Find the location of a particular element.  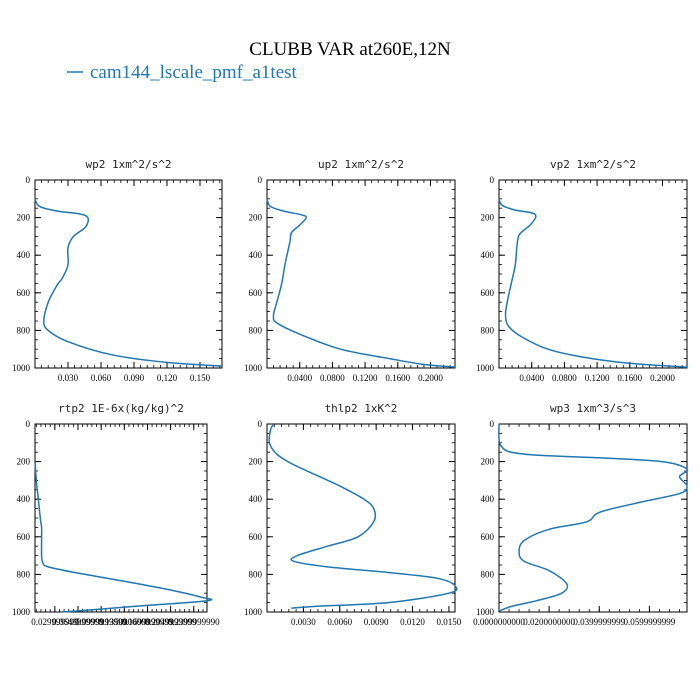

x-tick-label: 0.0060 is located at coordinates (339, 622).